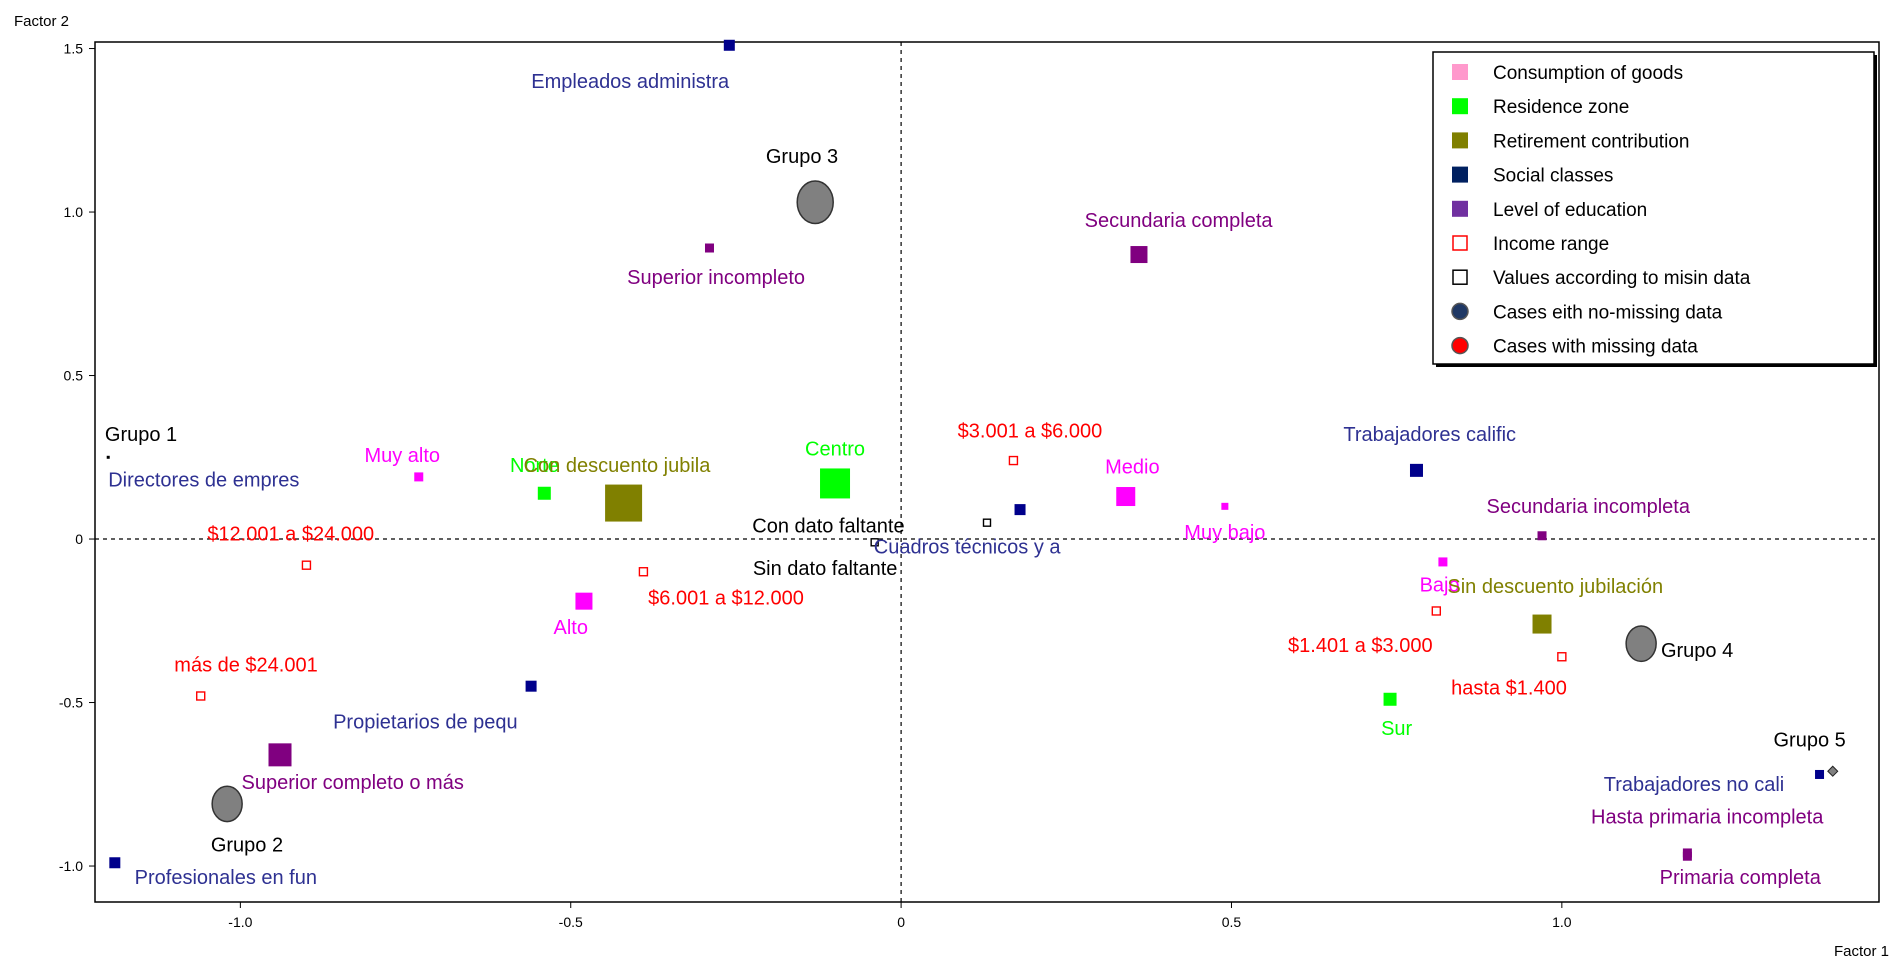 This screenshot has width=1901, height=963. Describe the element at coordinates (968, 548) in the screenshot. I see `point-label: Cuadros técnicos y a` at that location.